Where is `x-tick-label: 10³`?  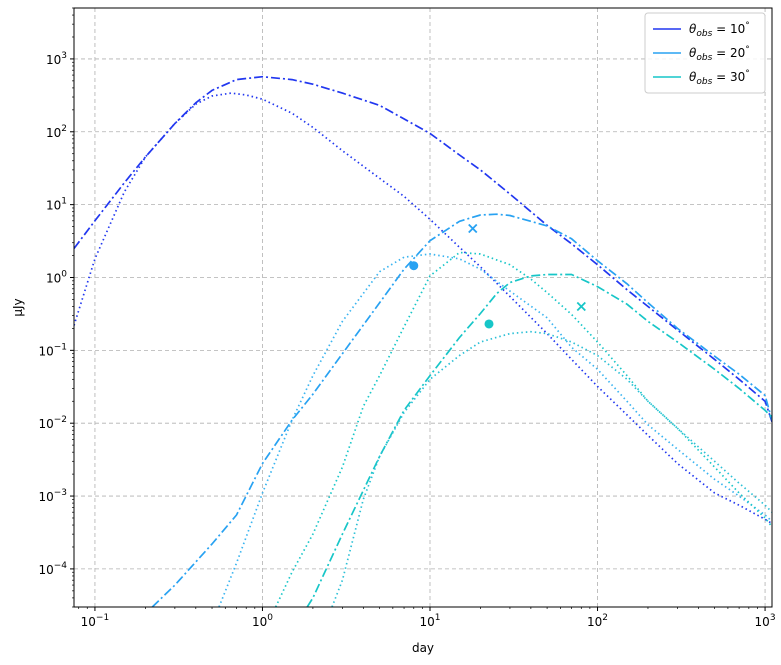 x-tick-label: 10³ is located at coordinates (765, 621).